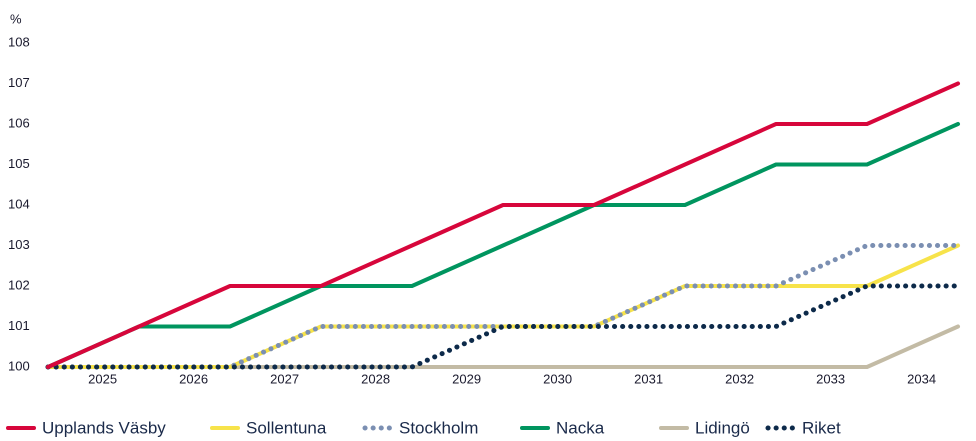 The height and width of the screenshot is (441, 976). I want to click on legend-label: Upplands Väsby, so click(104, 427).